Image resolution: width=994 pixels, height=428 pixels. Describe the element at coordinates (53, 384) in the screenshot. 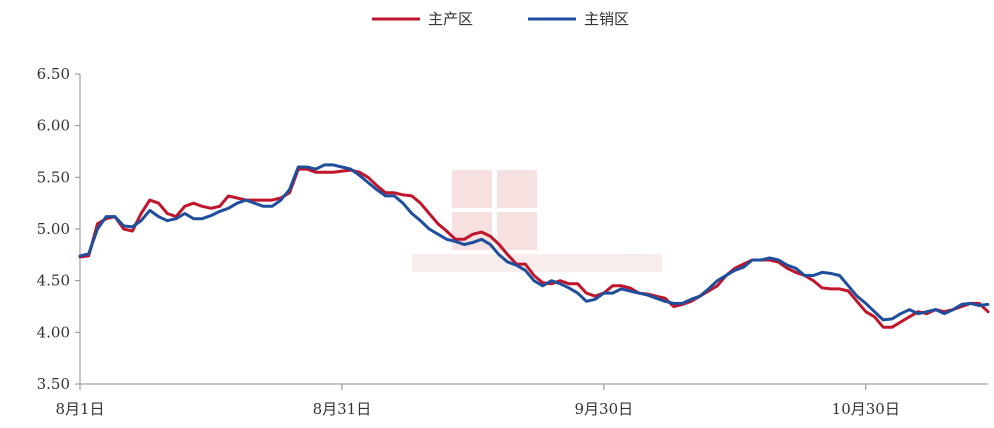

I see `y-tick-label: 3.50` at that location.